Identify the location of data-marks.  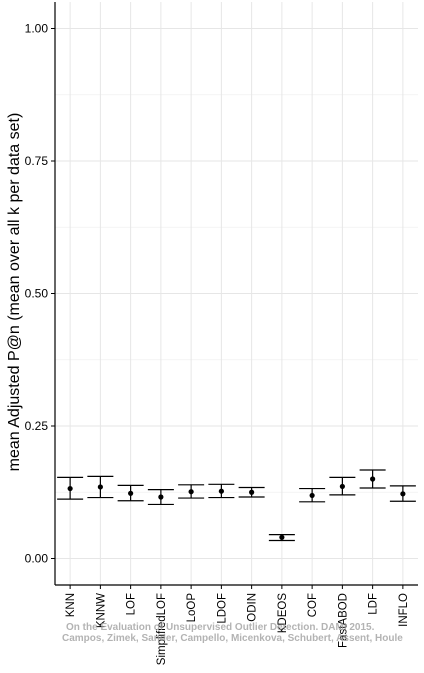
(236, 505).